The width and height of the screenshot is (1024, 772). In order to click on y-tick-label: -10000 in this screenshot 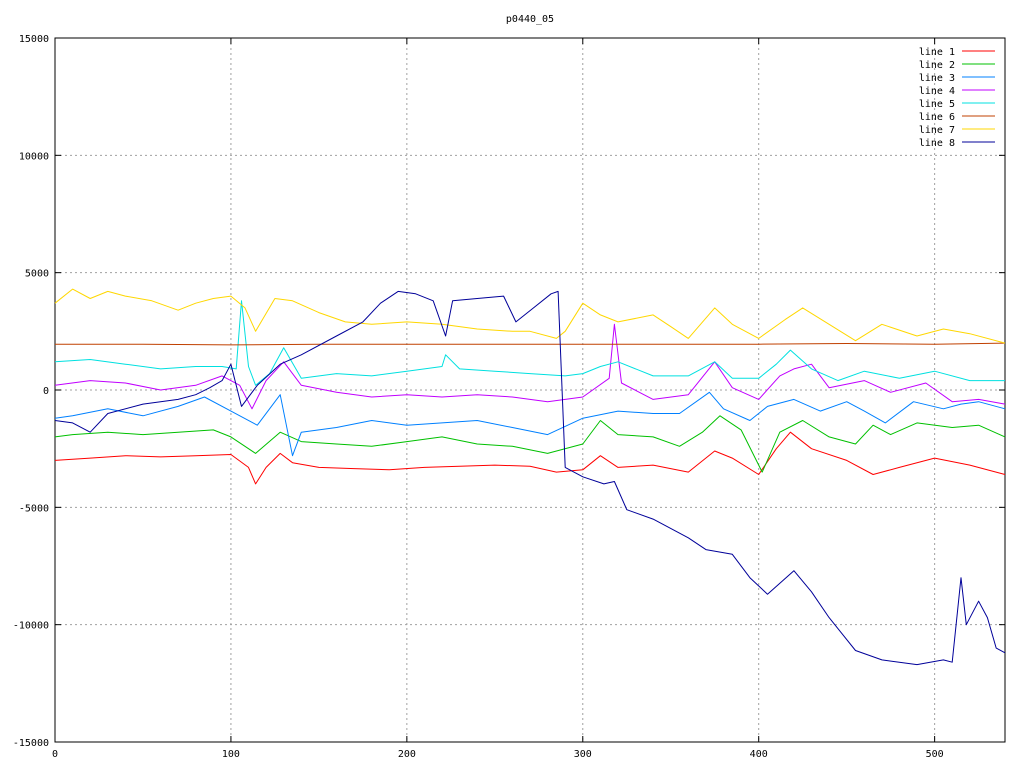, I will do `click(31, 626)`.